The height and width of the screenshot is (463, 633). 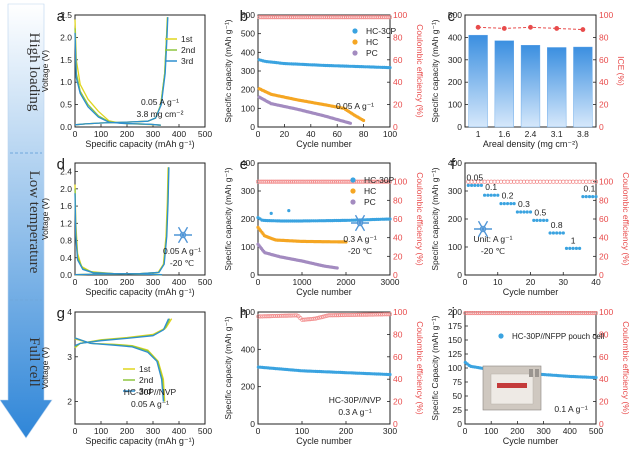 What do you see at coordinates (285, 134) in the screenshot?
I see `x-tick-label: 20` at bounding box center [285, 134].